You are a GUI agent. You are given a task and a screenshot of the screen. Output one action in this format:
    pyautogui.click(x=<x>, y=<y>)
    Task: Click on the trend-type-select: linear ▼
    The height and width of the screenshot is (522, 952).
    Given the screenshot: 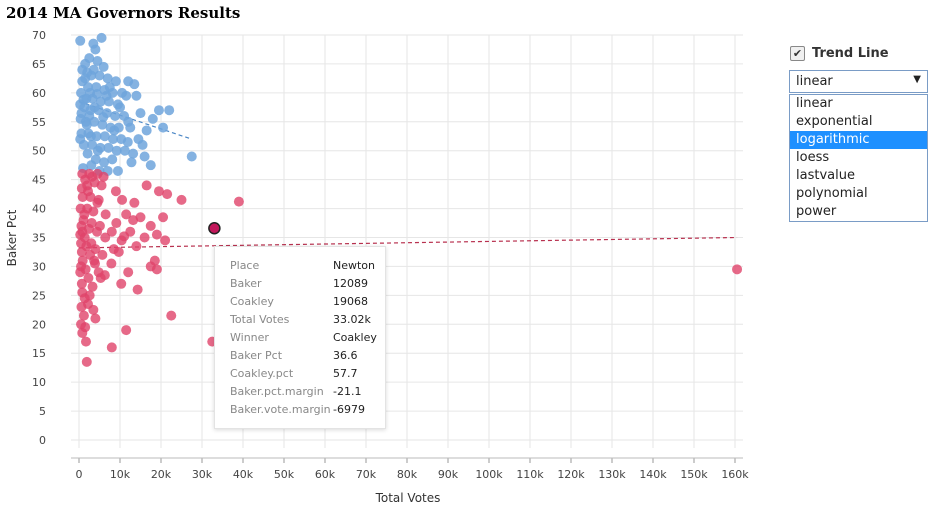 What is the action you would take?
    pyautogui.click(x=858, y=81)
    